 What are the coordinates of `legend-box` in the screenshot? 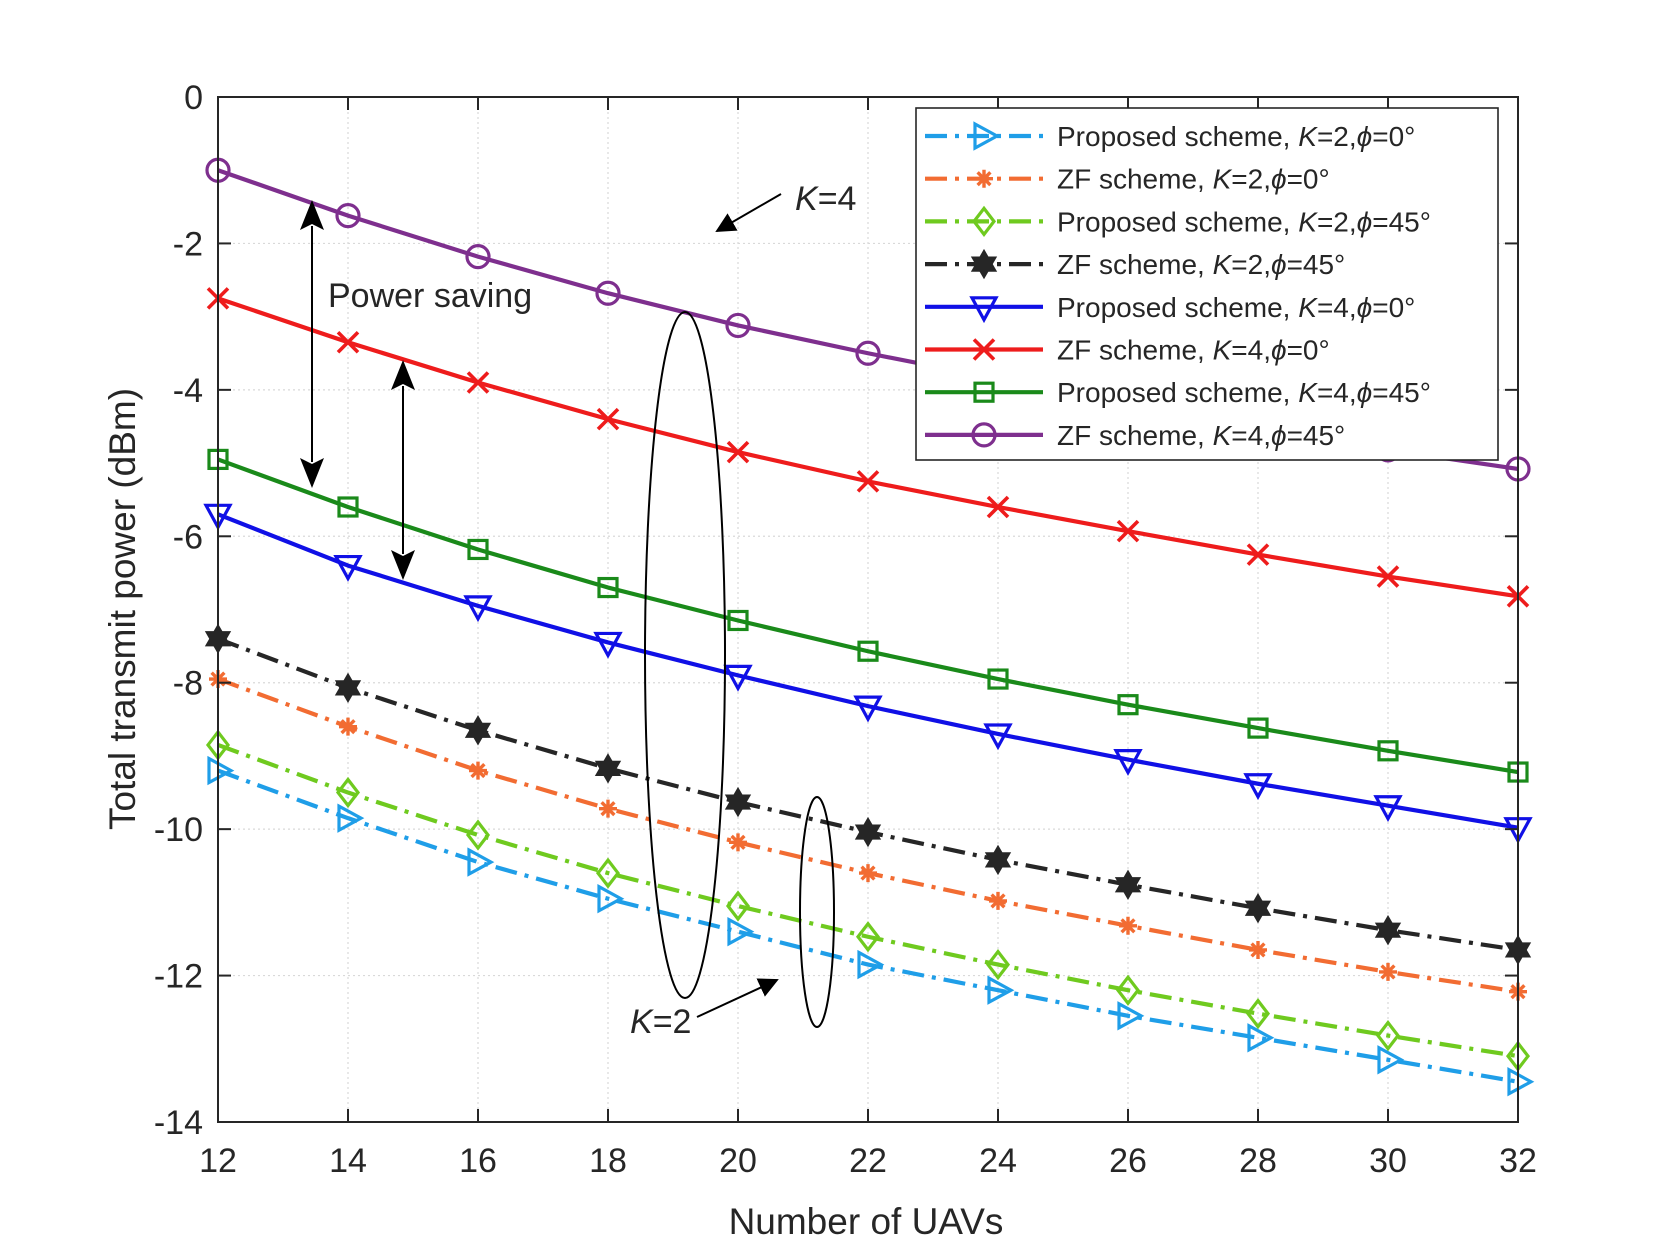 It's located at (1207, 284).